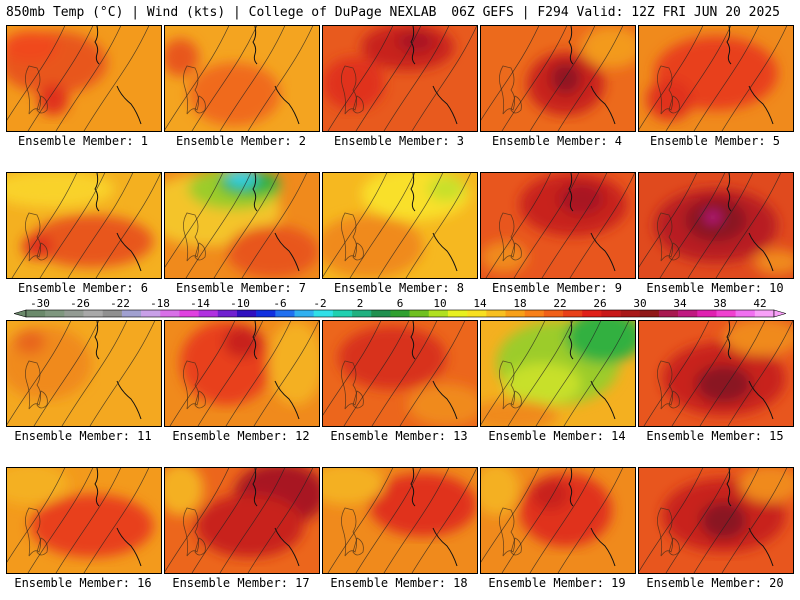 The height and width of the screenshot is (600, 800). Describe the element at coordinates (557, 583) in the screenshot. I see `ensemble-member-label: Ensemble Member: 19` at that location.